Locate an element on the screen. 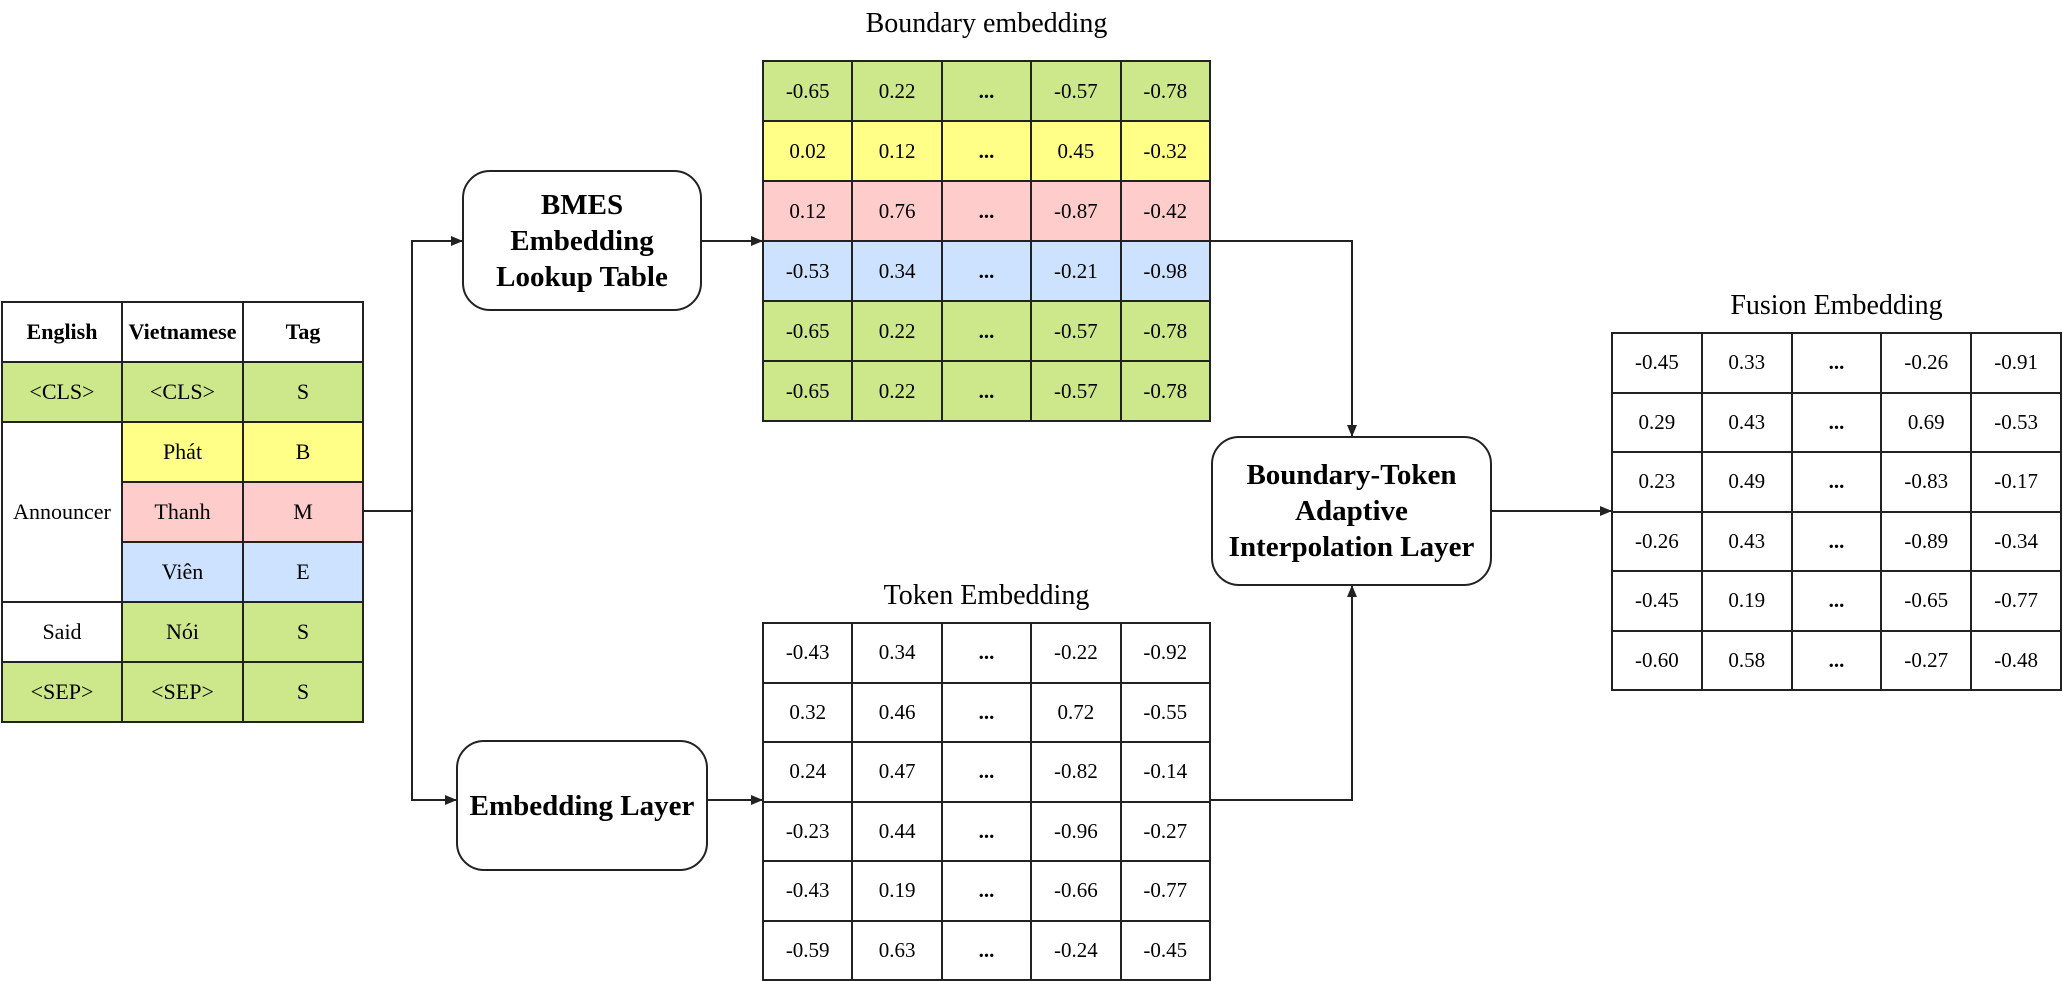 The width and height of the screenshot is (2063, 981). embedding-layer-box: Embedding Layer is located at coordinates (582, 805).